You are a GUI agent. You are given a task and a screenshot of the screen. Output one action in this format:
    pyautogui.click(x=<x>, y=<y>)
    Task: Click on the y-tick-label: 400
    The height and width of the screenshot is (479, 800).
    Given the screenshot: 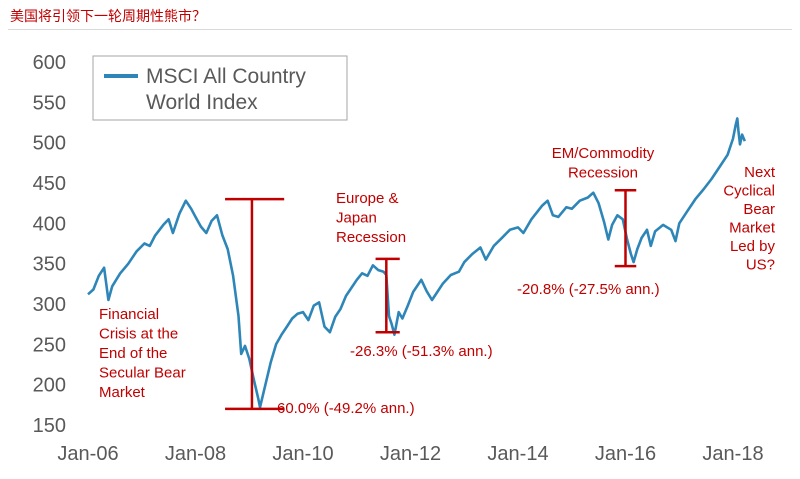 What is the action you would take?
    pyautogui.click(x=49, y=224)
    